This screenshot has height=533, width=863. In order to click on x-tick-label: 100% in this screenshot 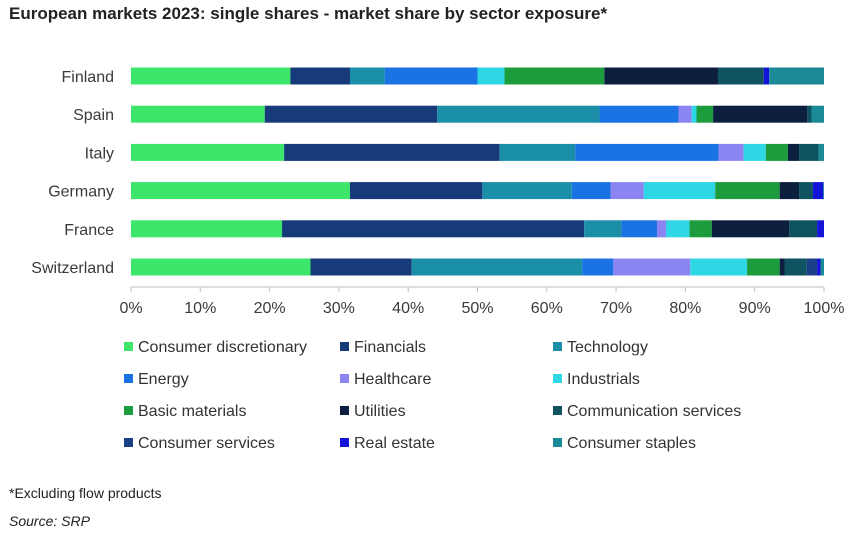, I will do `click(824, 308)`.